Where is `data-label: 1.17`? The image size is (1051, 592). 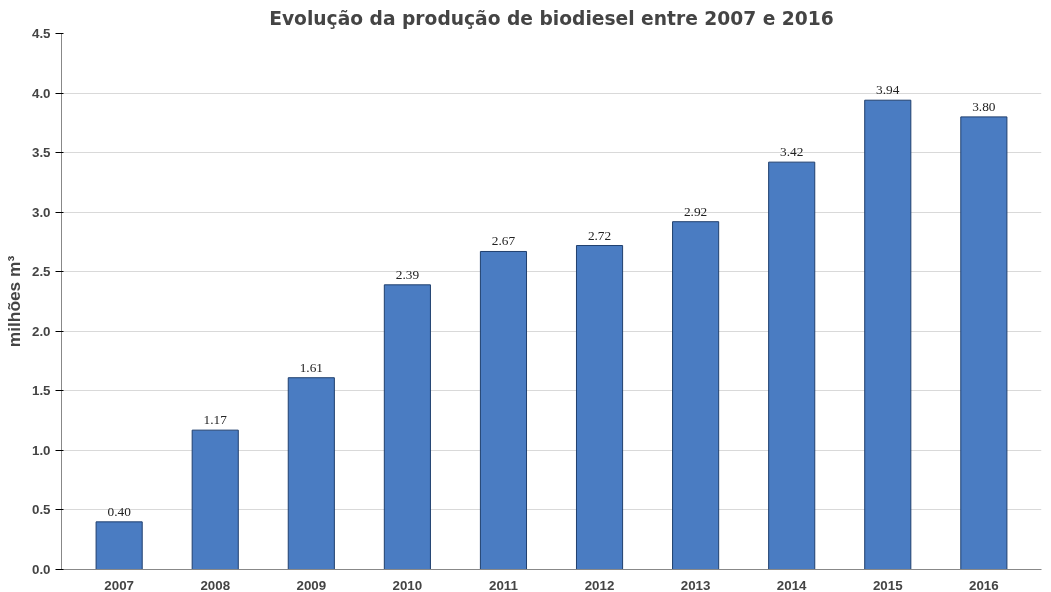 data-label: 1.17 is located at coordinates (215, 420).